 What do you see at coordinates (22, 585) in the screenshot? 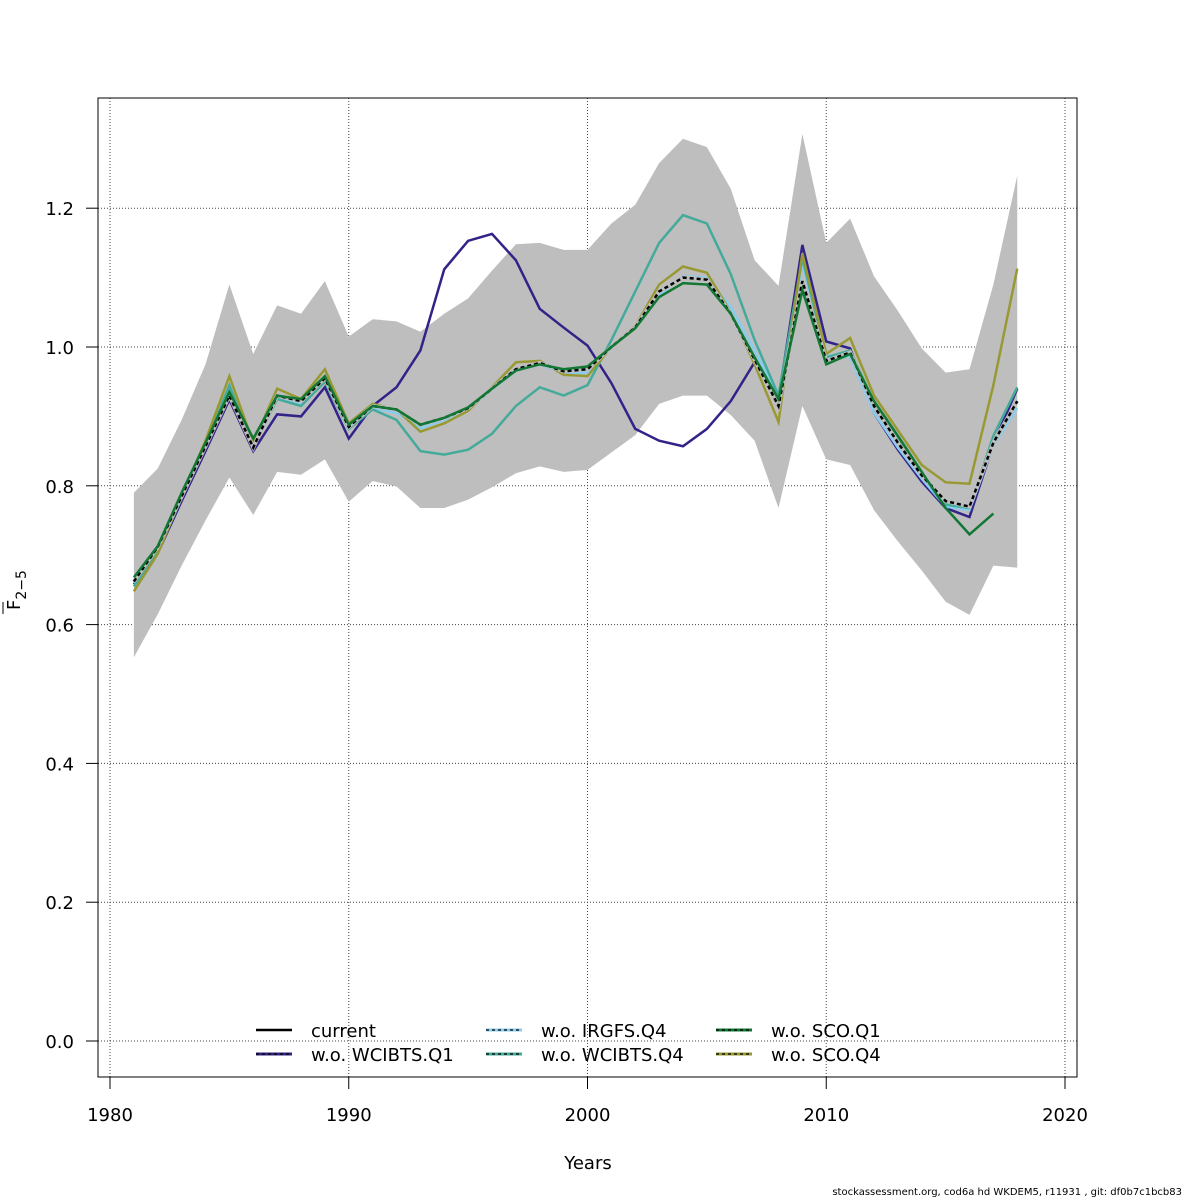
I see `y-axis-title-sub: 2−5` at bounding box center [22, 585].